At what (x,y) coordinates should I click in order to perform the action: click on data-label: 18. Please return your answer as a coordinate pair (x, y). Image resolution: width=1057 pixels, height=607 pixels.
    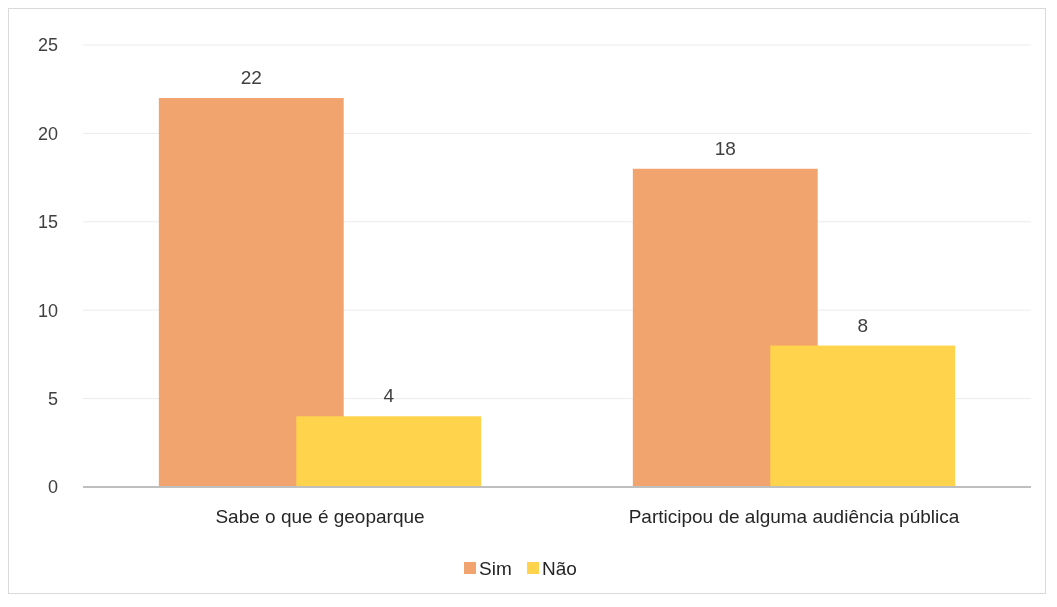
    Looking at the image, I should click on (725, 148).